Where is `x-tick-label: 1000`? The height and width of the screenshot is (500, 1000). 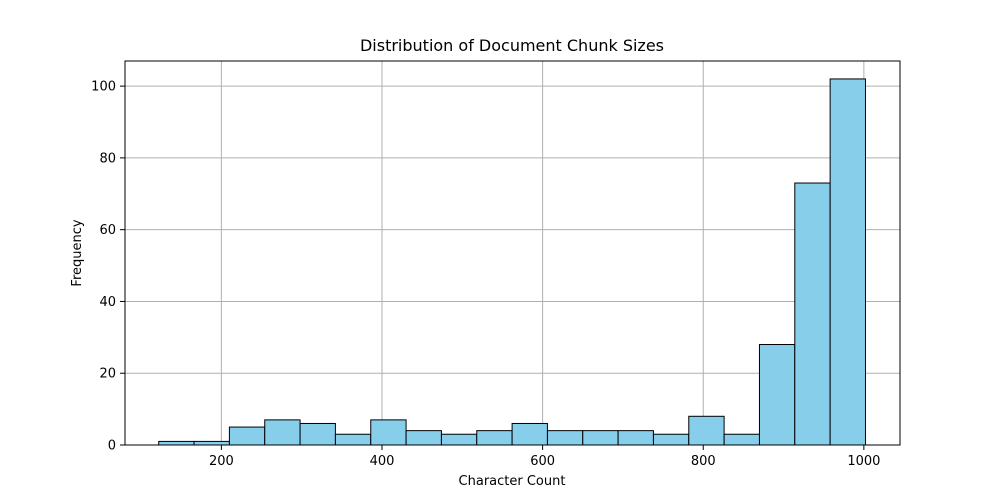 x-tick-label: 1000 is located at coordinates (863, 461).